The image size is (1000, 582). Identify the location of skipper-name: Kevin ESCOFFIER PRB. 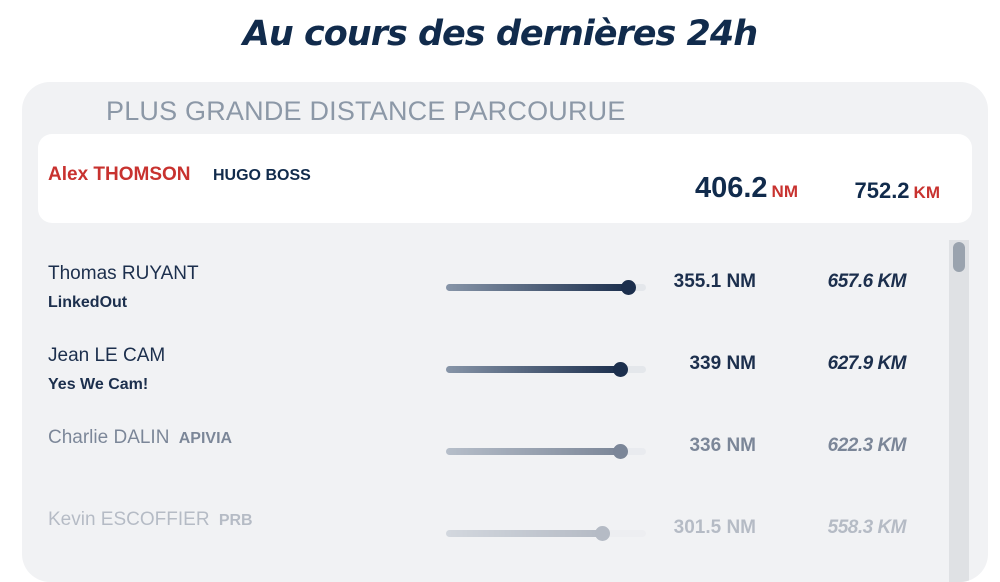
(150, 520).